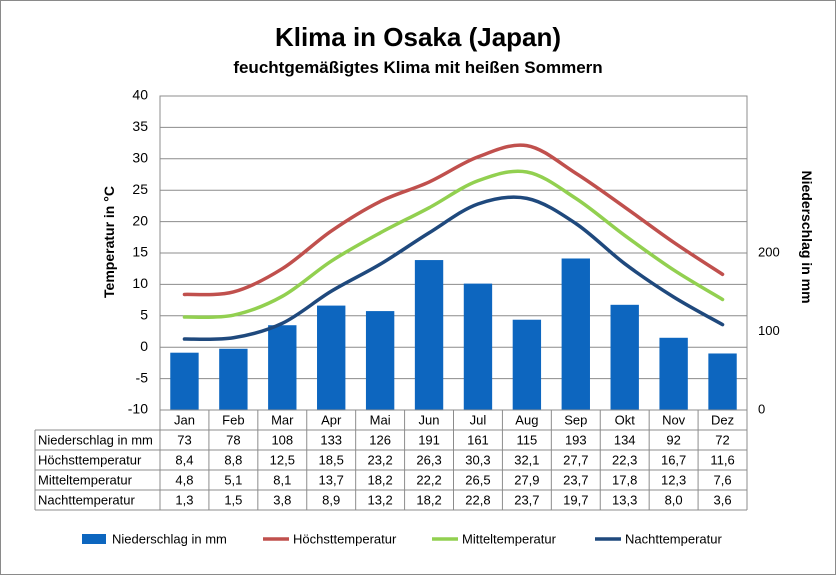 The image size is (836, 575). Describe the element at coordinates (624, 499) in the screenshot. I see `table-cell: 13,3` at that location.